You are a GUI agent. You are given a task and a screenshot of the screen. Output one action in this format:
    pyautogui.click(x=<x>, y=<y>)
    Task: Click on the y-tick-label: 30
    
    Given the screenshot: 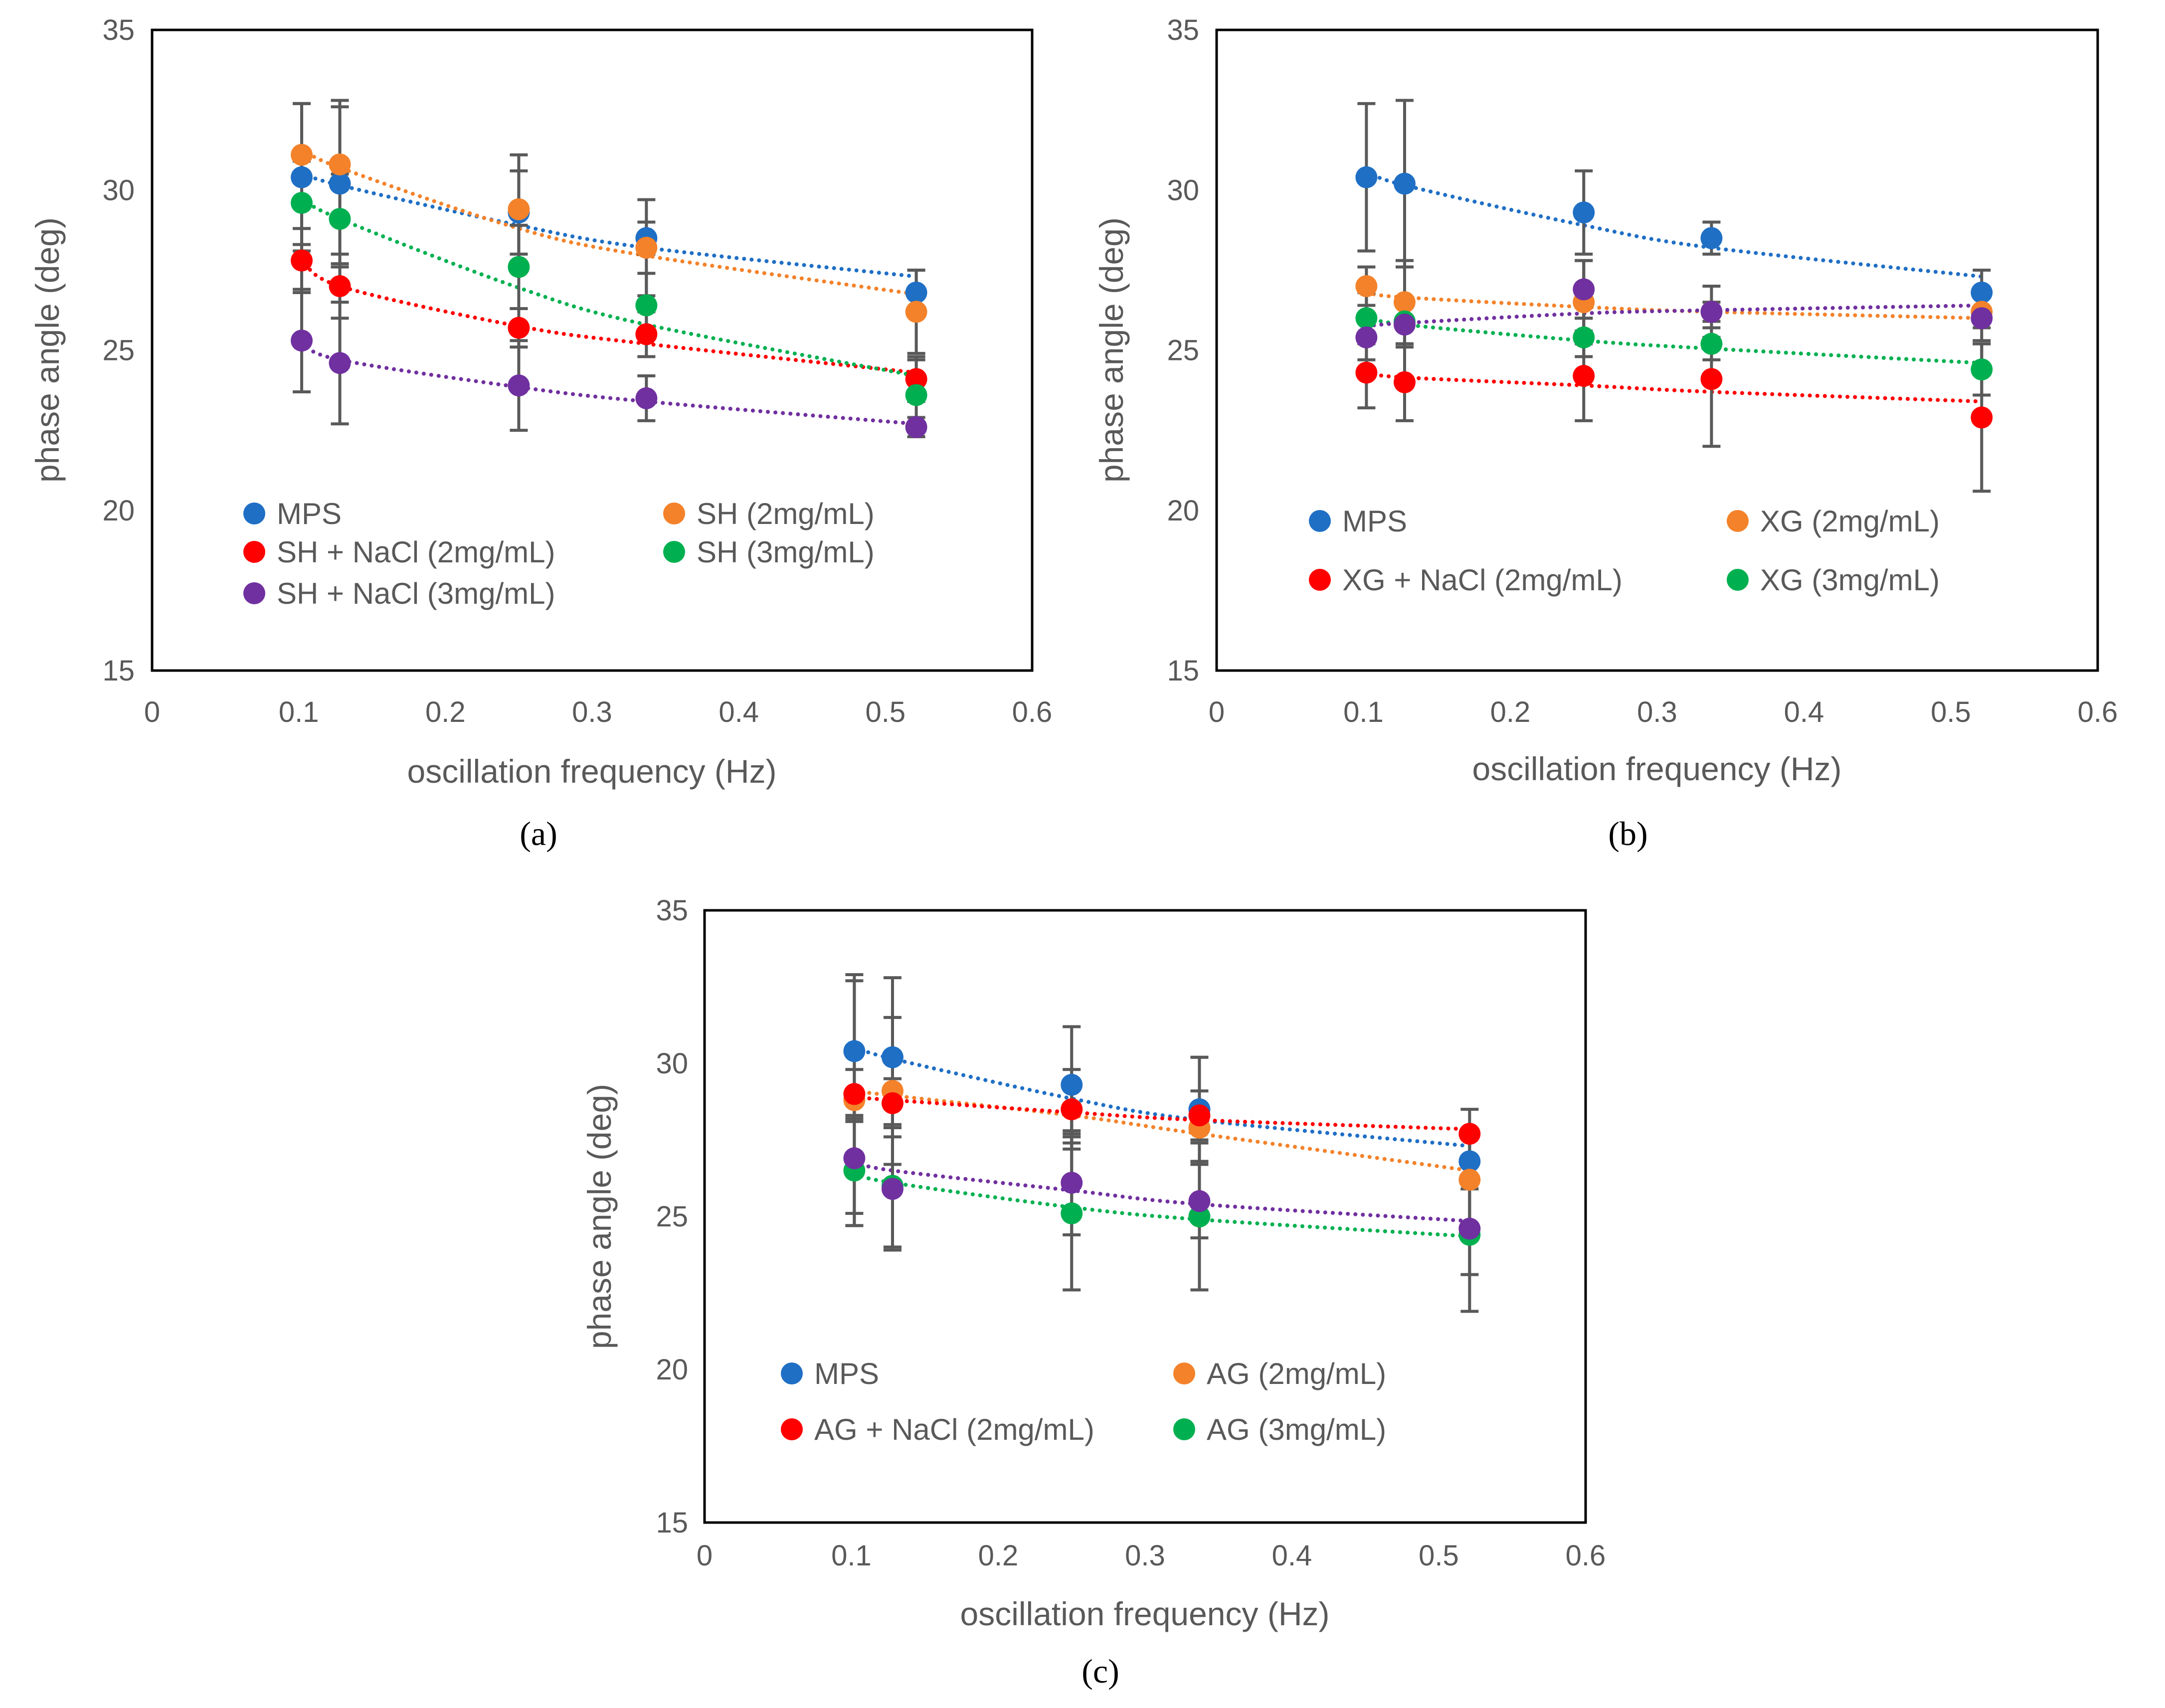 What is the action you would take?
    pyautogui.click(x=1183, y=190)
    